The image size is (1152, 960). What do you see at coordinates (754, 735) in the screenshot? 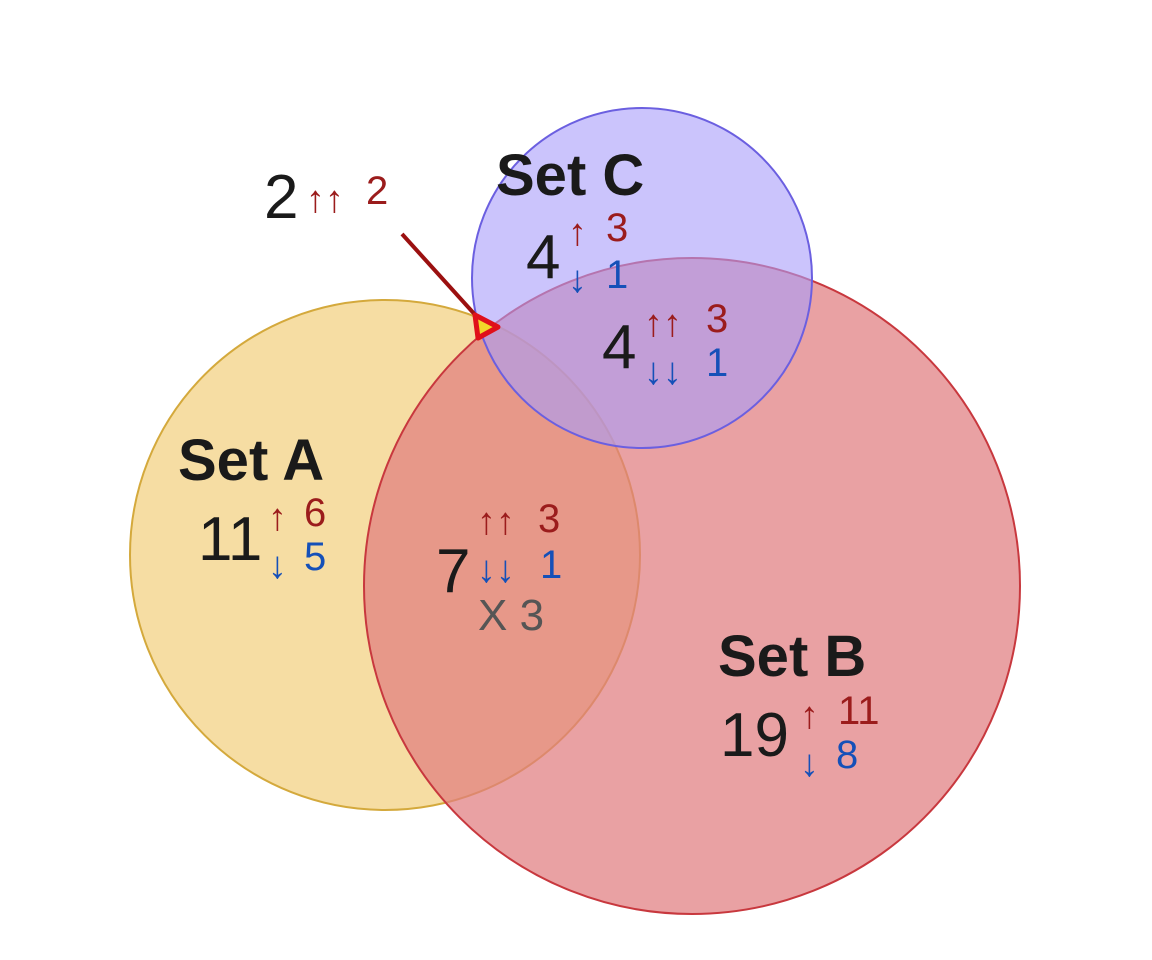
I see `set-b-total: 19` at bounding box center [754, 735].